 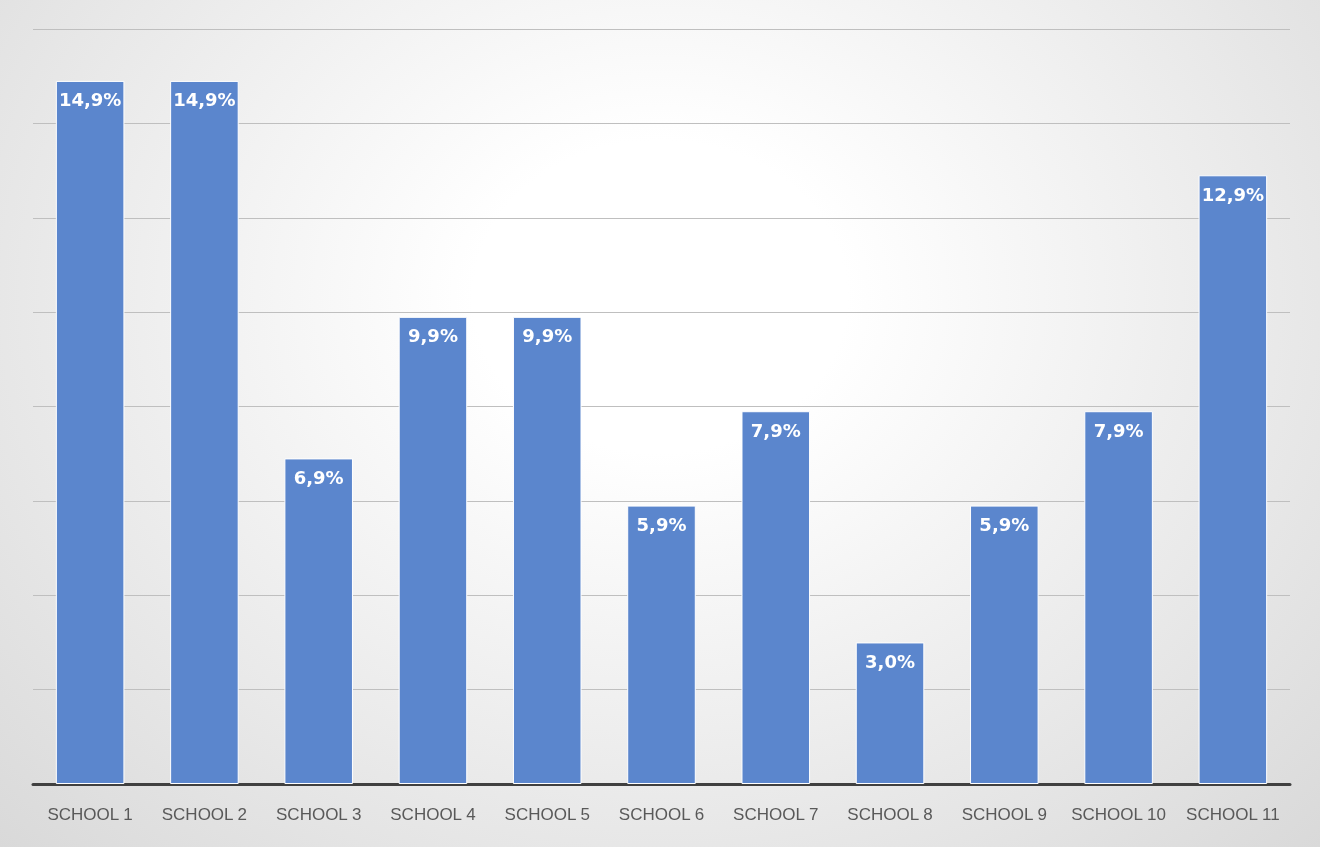 I want to click on data-label: 6,9%, so click(x=318, y=477).